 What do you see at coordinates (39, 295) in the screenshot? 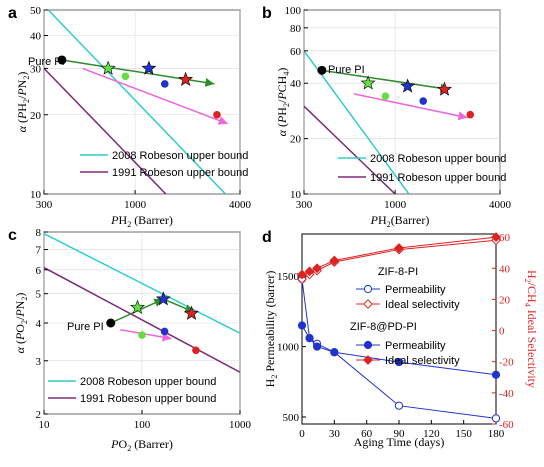
I see `panel-c-tick-label-y: 5` at bounding box center [39, 295].